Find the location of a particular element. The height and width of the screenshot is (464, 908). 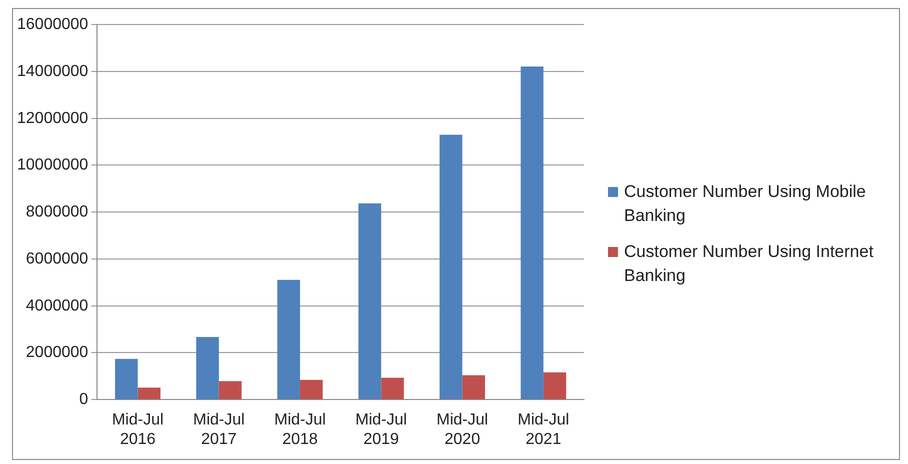

y-tick-label: 6000000 is located at coordinates (57, 259).